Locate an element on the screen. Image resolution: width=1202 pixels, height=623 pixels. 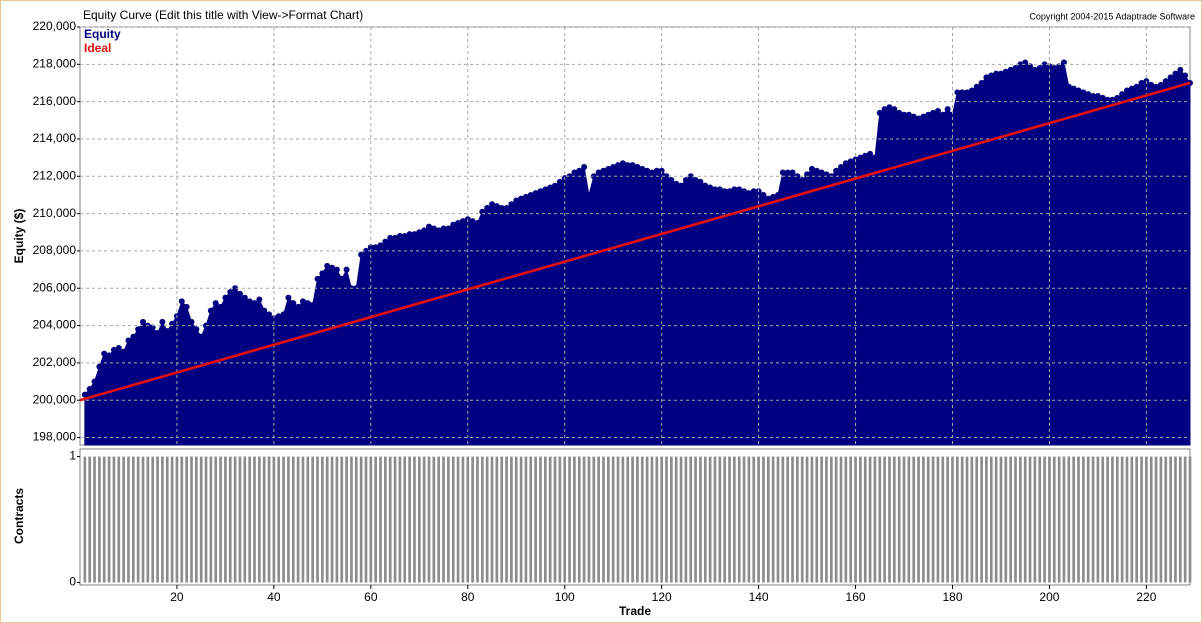
y-tick-label: 200,000 is located at coordinates (55, 399).